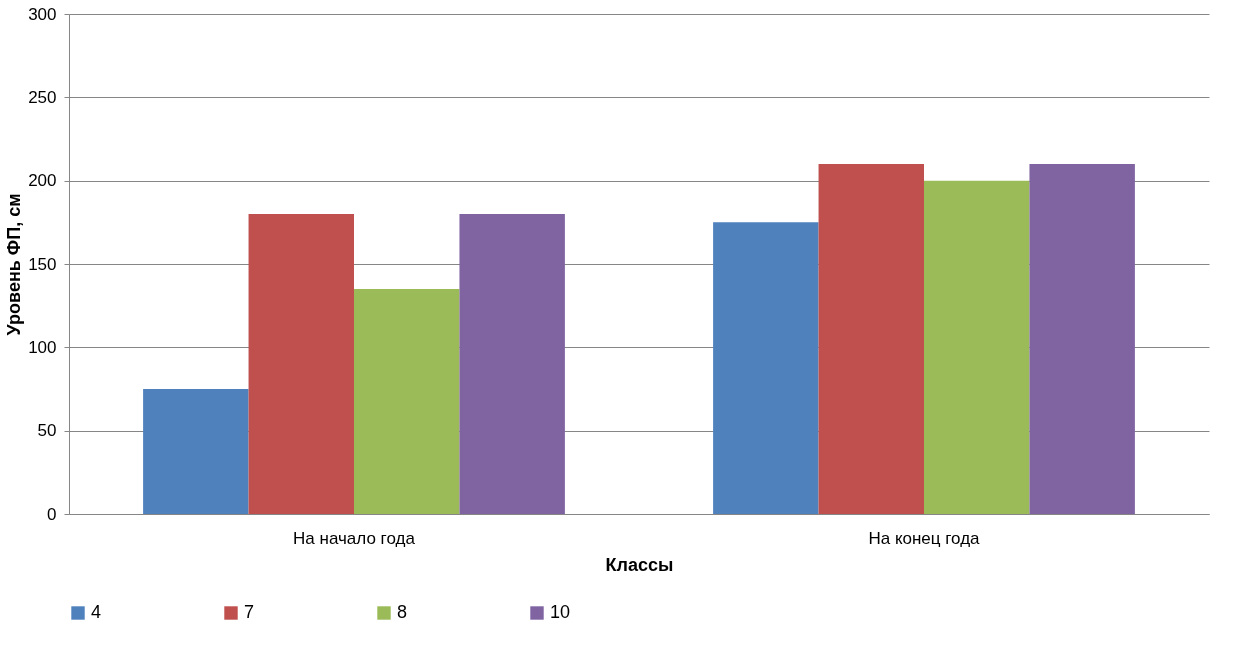  I want to click on y-tick-label: 300, so click(42, 14).